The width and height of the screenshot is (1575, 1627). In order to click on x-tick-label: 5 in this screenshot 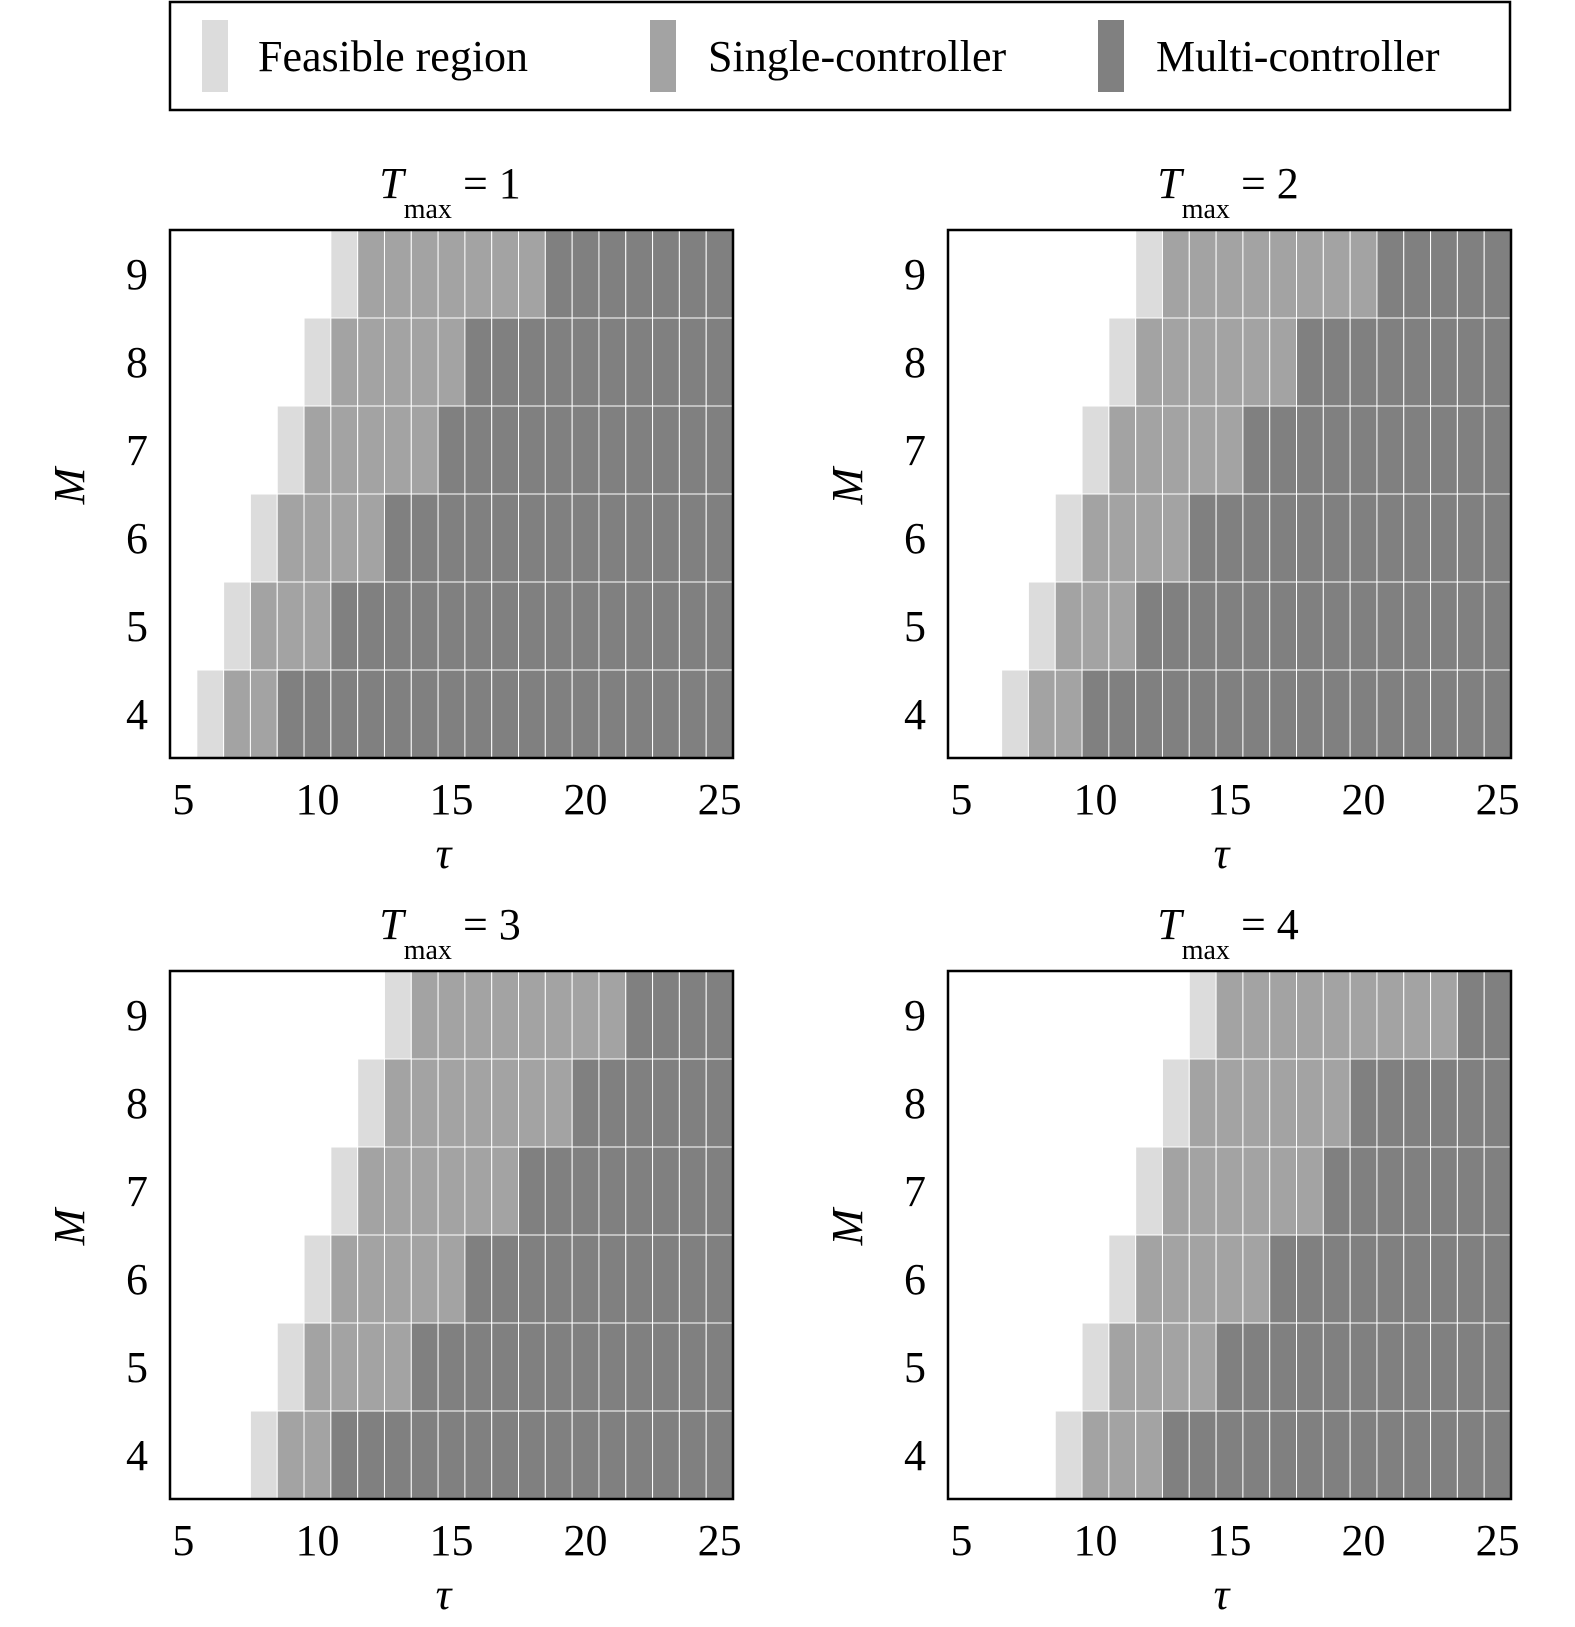, I will do `click(183, 1540)`.